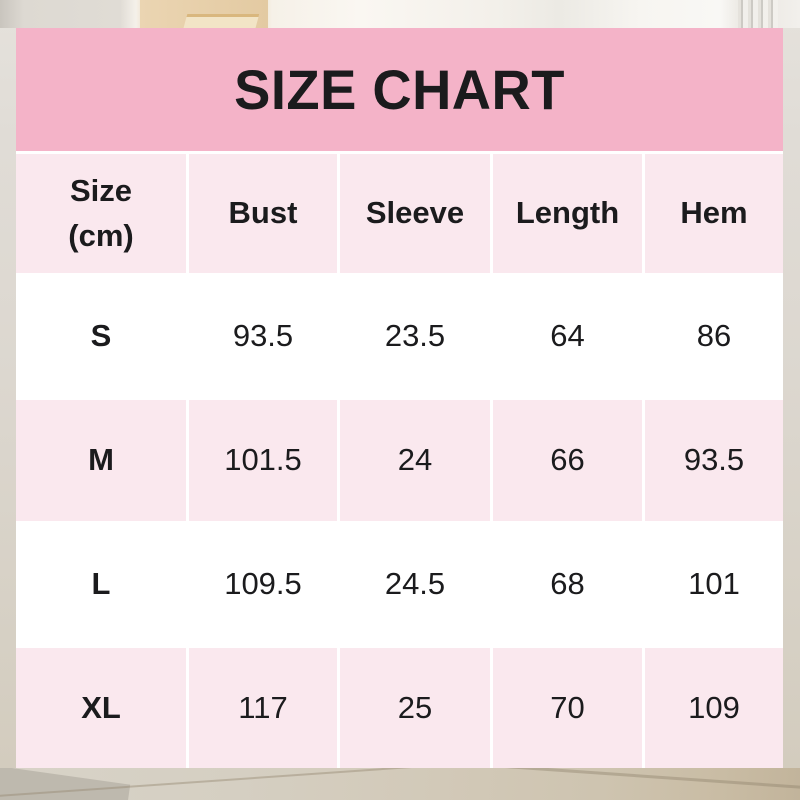 This screenshot has height=800, width=800. Describe the element at coordinates (714, 460) in the screenshot. I see `cell-m-hem: 93.5` at that location.